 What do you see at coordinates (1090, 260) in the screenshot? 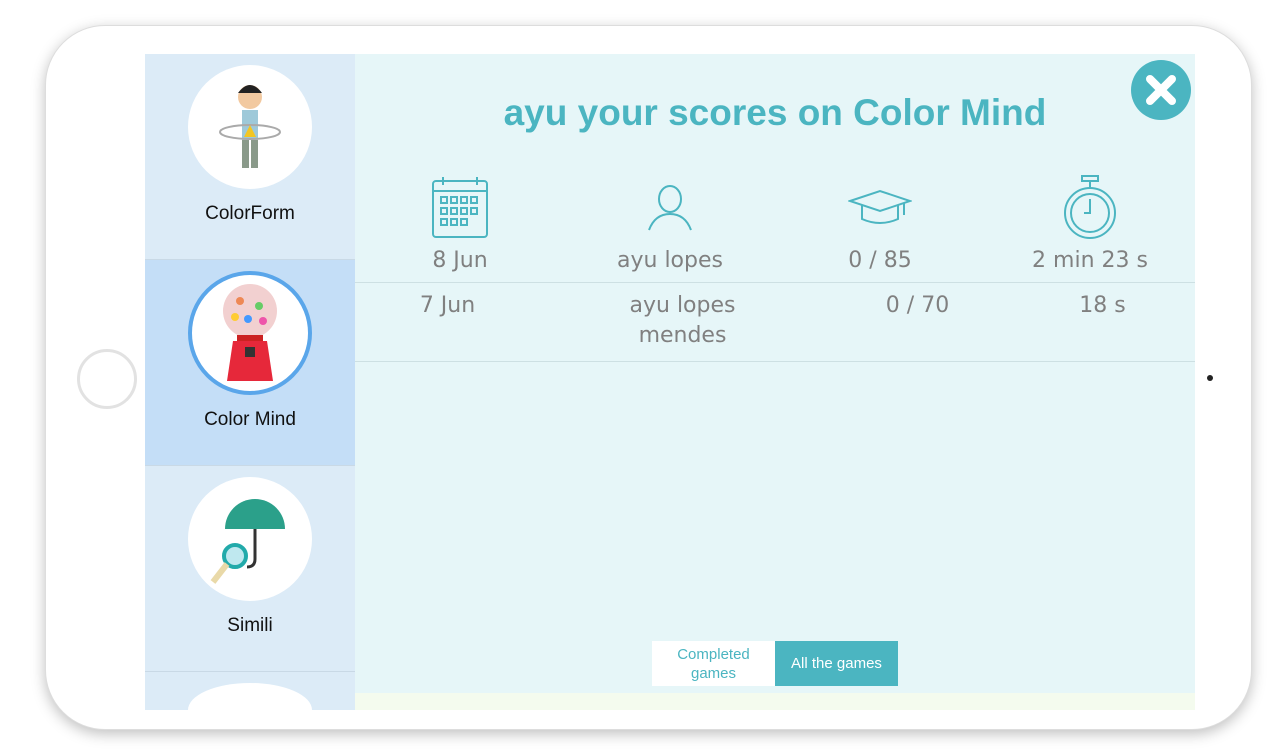
I see `time-cell: 2 min 23 s` at bounding box center [1090, 260].